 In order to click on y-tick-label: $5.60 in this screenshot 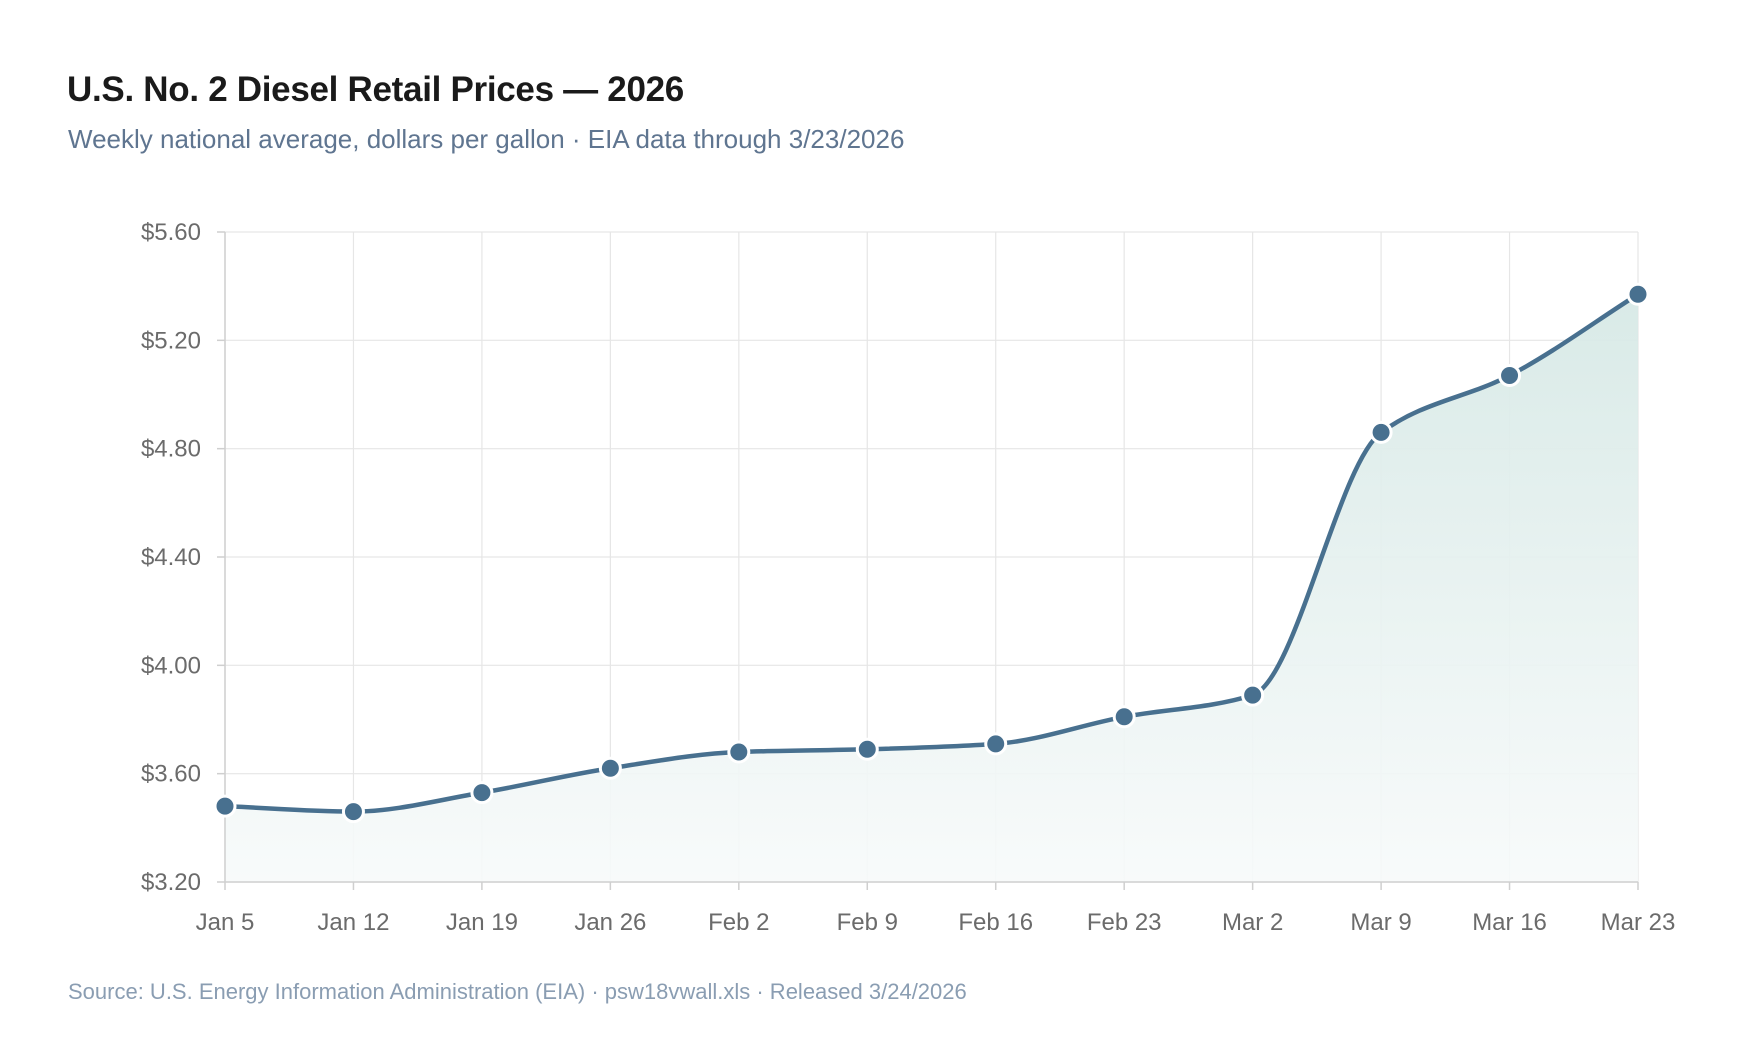, I will do `click(171, 232)`.